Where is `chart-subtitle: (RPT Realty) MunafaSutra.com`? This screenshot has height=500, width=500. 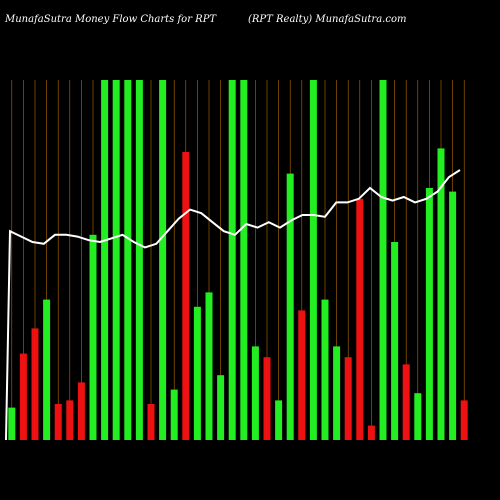
chart-subtitle: (RPT Realty) MunafaSutra.com is located at coordinates (327, 19).